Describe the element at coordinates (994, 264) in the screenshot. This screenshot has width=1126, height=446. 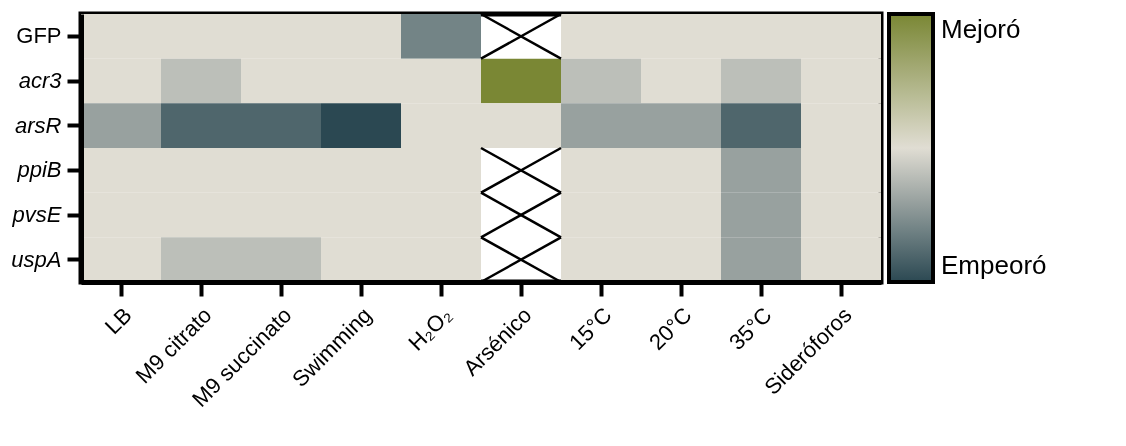
I see `color-bar-label: Empeoró` at that location.